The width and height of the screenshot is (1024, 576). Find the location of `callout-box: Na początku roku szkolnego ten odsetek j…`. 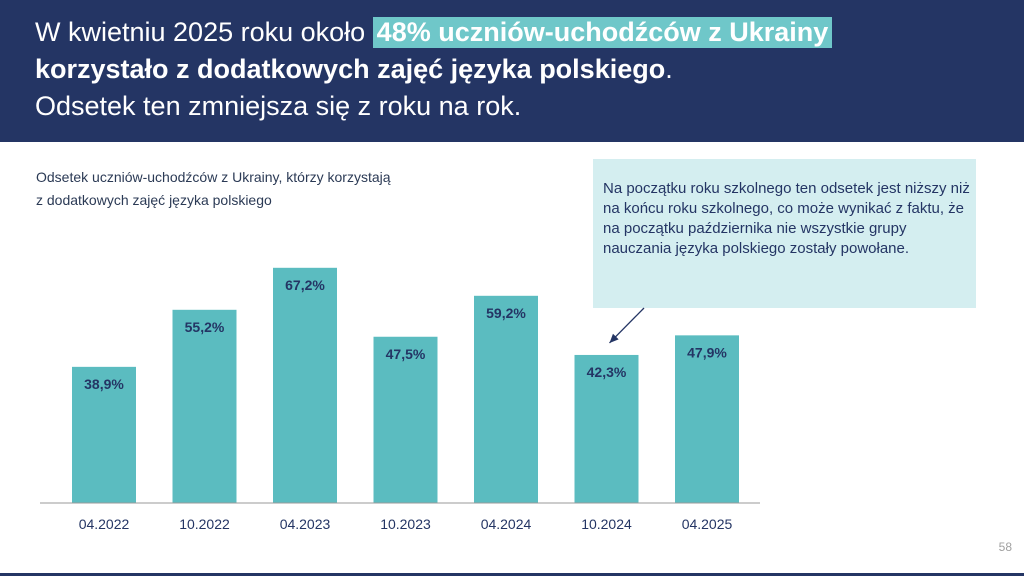

callout-box: Na początku roku szkolnego ten odsetek j… is located at coordinates (784, 233).